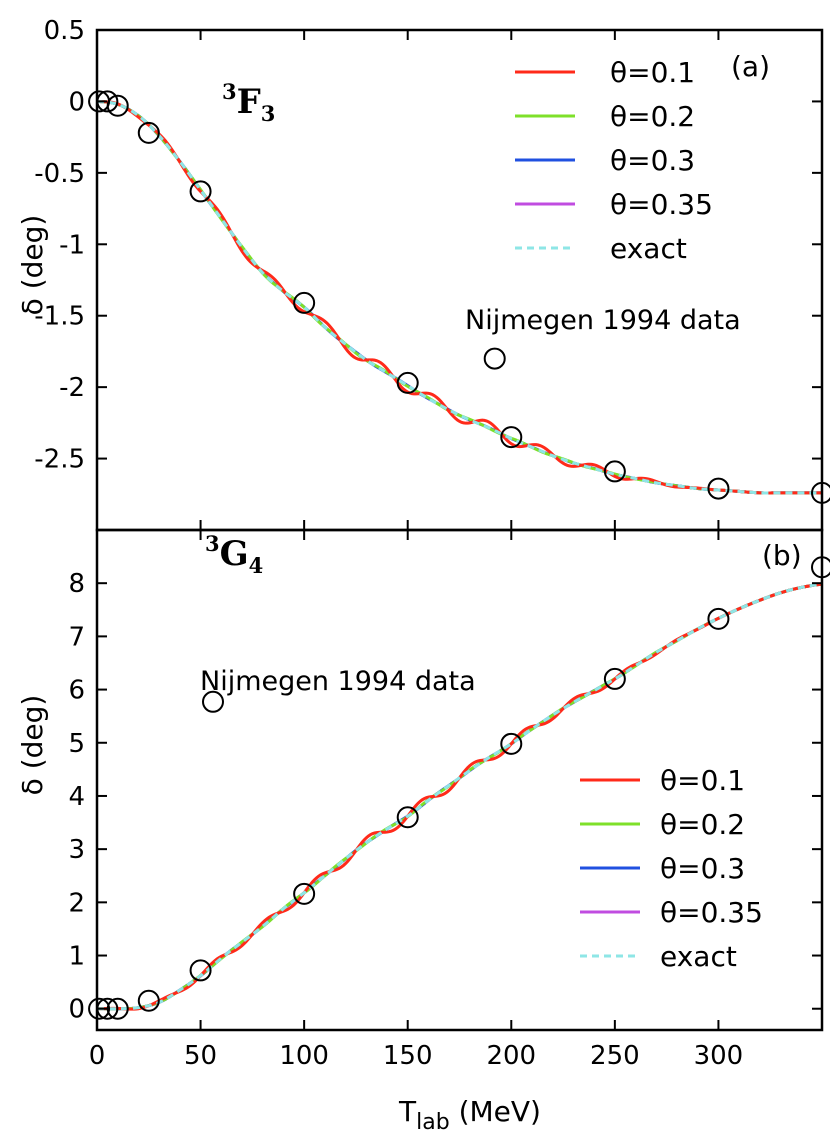 The image size is (830, 1142). I want to click on x-tick-label: 50, so click(200, 1056).